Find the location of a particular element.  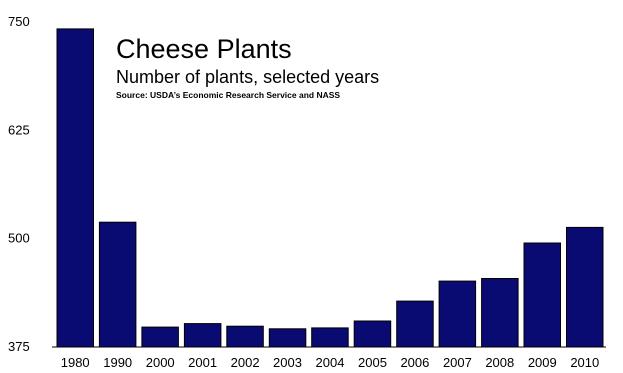

bar-2009 is located at coordinates (542, 295).